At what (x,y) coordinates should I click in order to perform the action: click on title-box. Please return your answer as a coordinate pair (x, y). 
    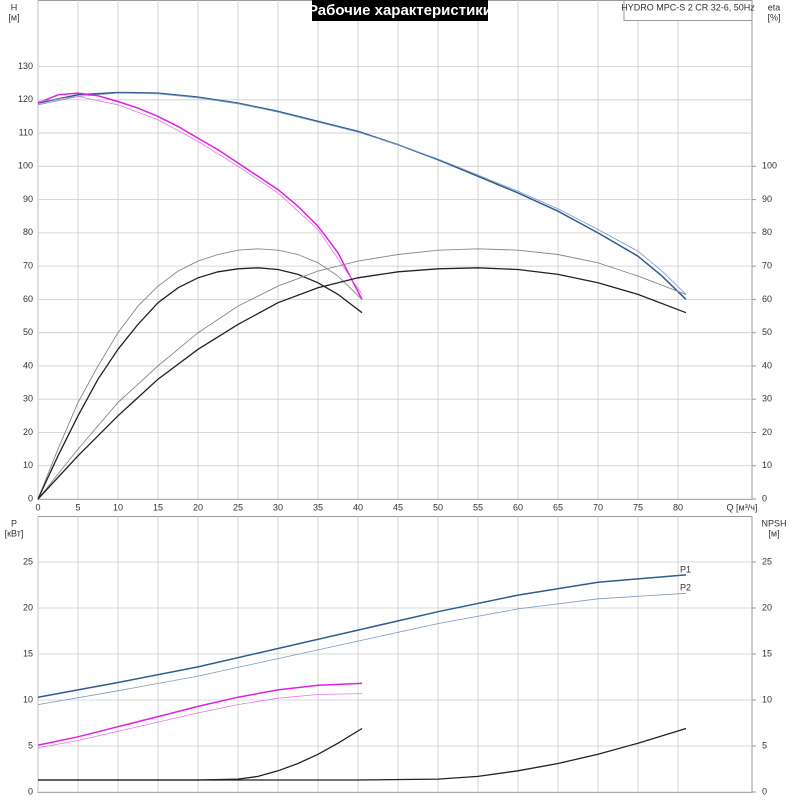
    Looking at the image, I should click on (400, 10).